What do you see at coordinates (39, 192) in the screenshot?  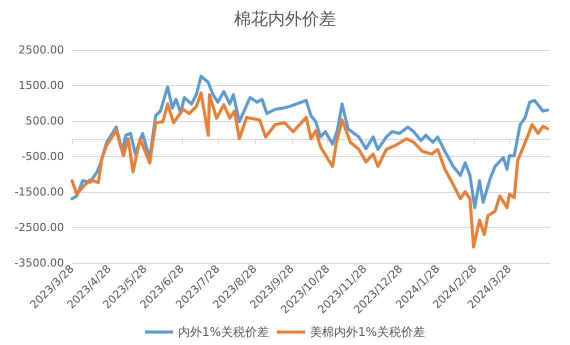 I see `y-tick-label: -1500.00` at bounding box center [39, 192].